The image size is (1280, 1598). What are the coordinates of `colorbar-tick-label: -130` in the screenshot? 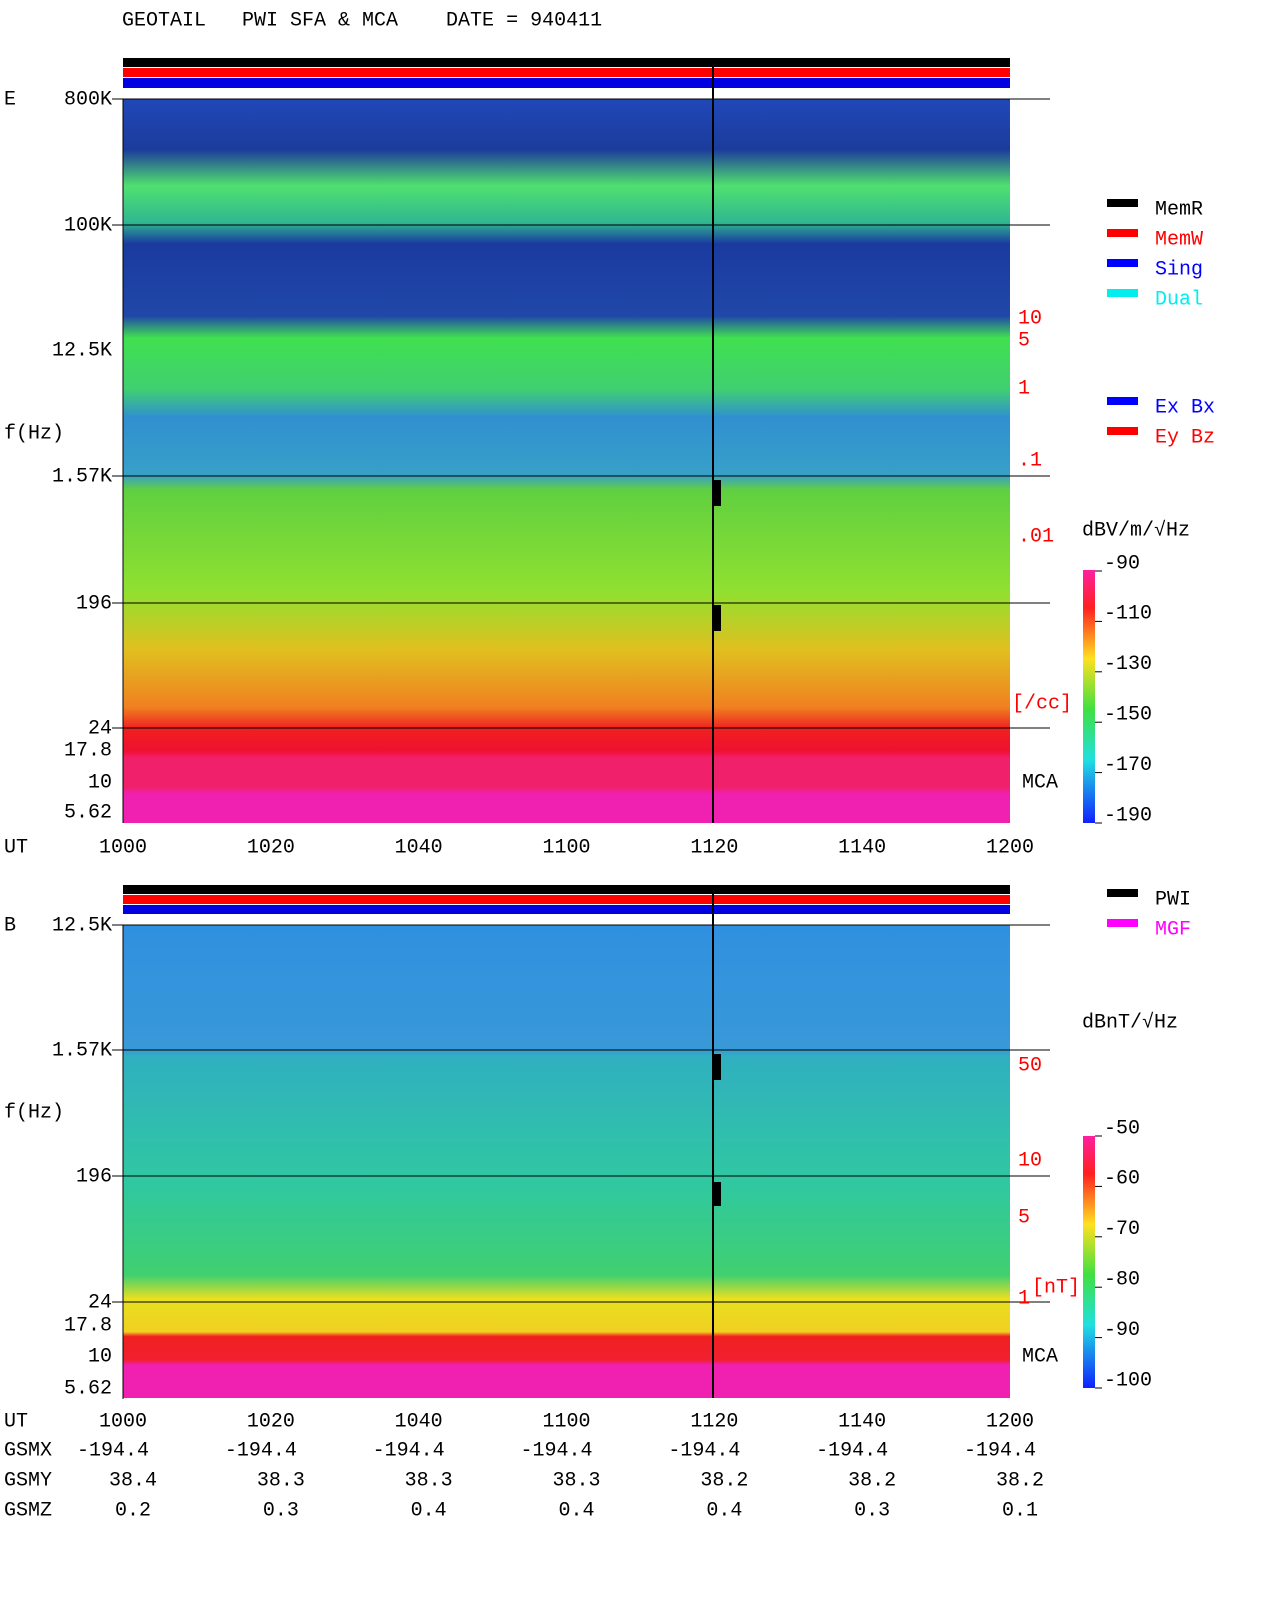 It's located at (1128, 664).